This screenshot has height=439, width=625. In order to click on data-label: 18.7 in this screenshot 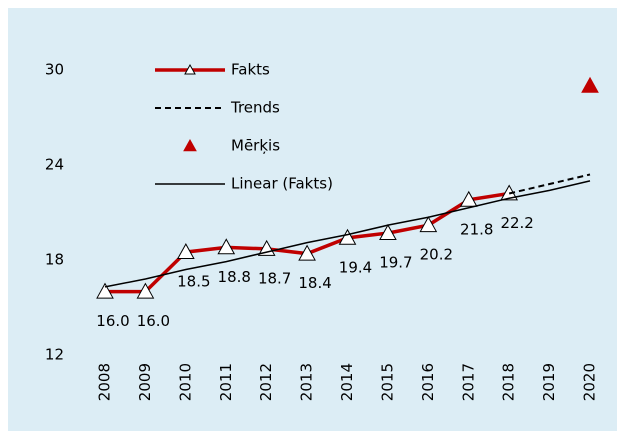, I will do `click(274, 278)`.